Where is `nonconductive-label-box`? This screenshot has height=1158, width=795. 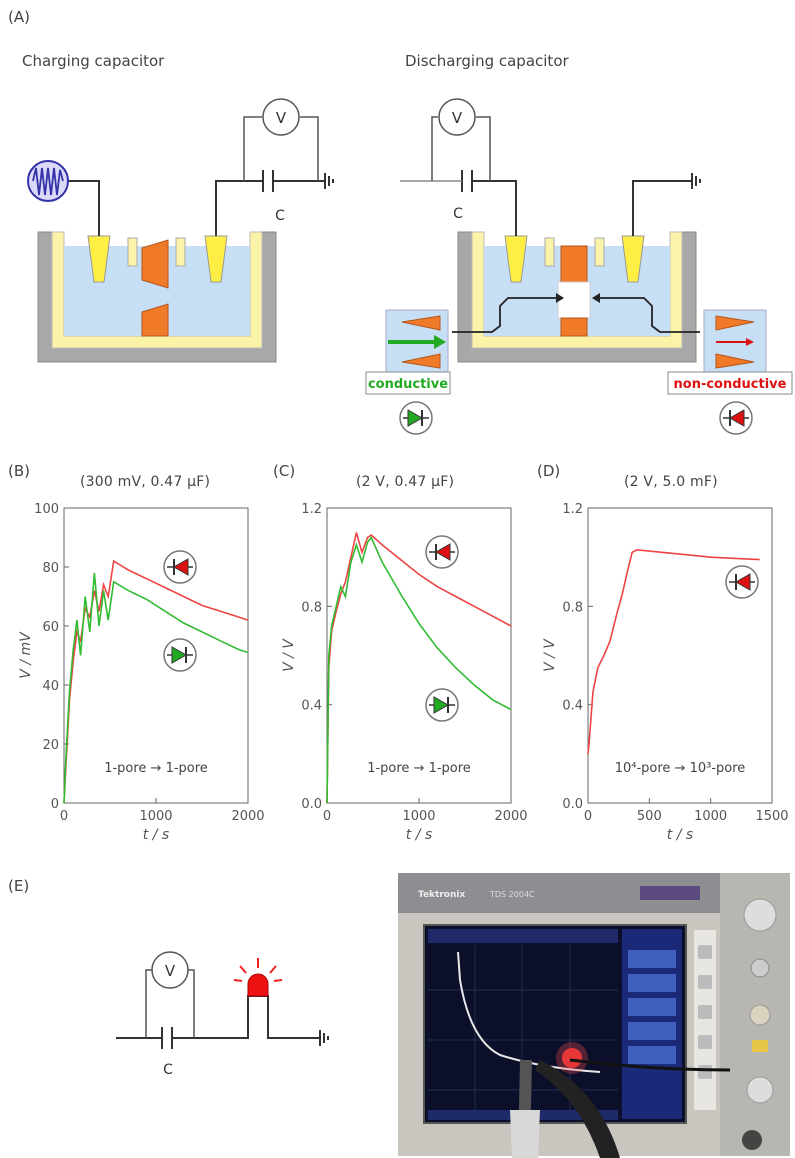 nonconductive-label-box is located at coordinates (730, 383).